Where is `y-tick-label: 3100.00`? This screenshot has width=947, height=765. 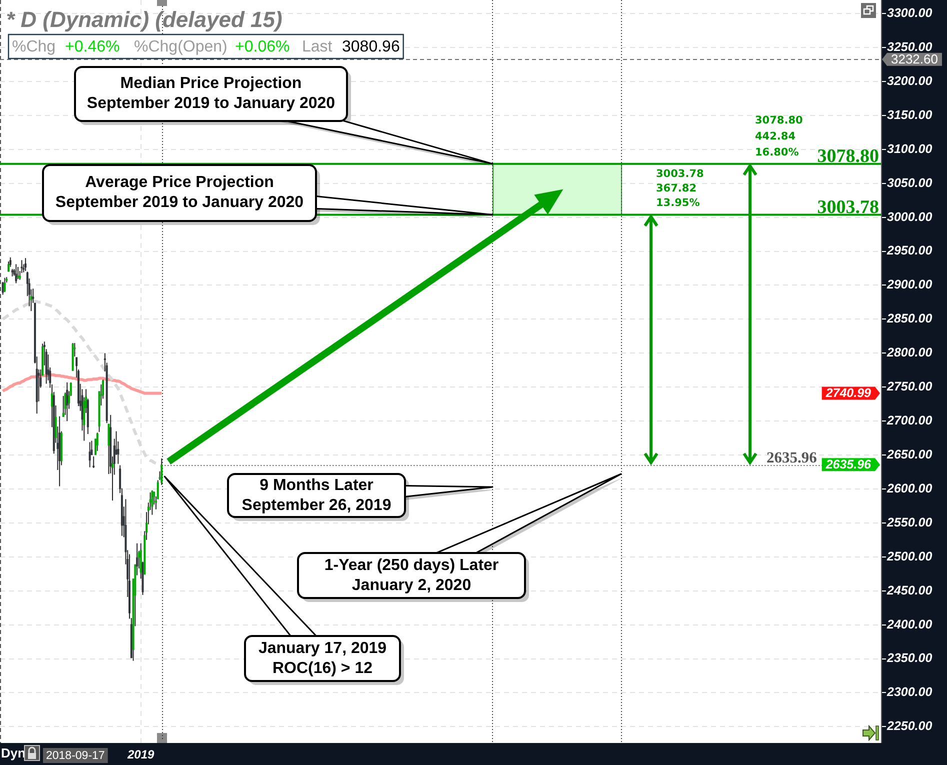
y-tick-label: 3100.00 is located at coordinates (909, 149).